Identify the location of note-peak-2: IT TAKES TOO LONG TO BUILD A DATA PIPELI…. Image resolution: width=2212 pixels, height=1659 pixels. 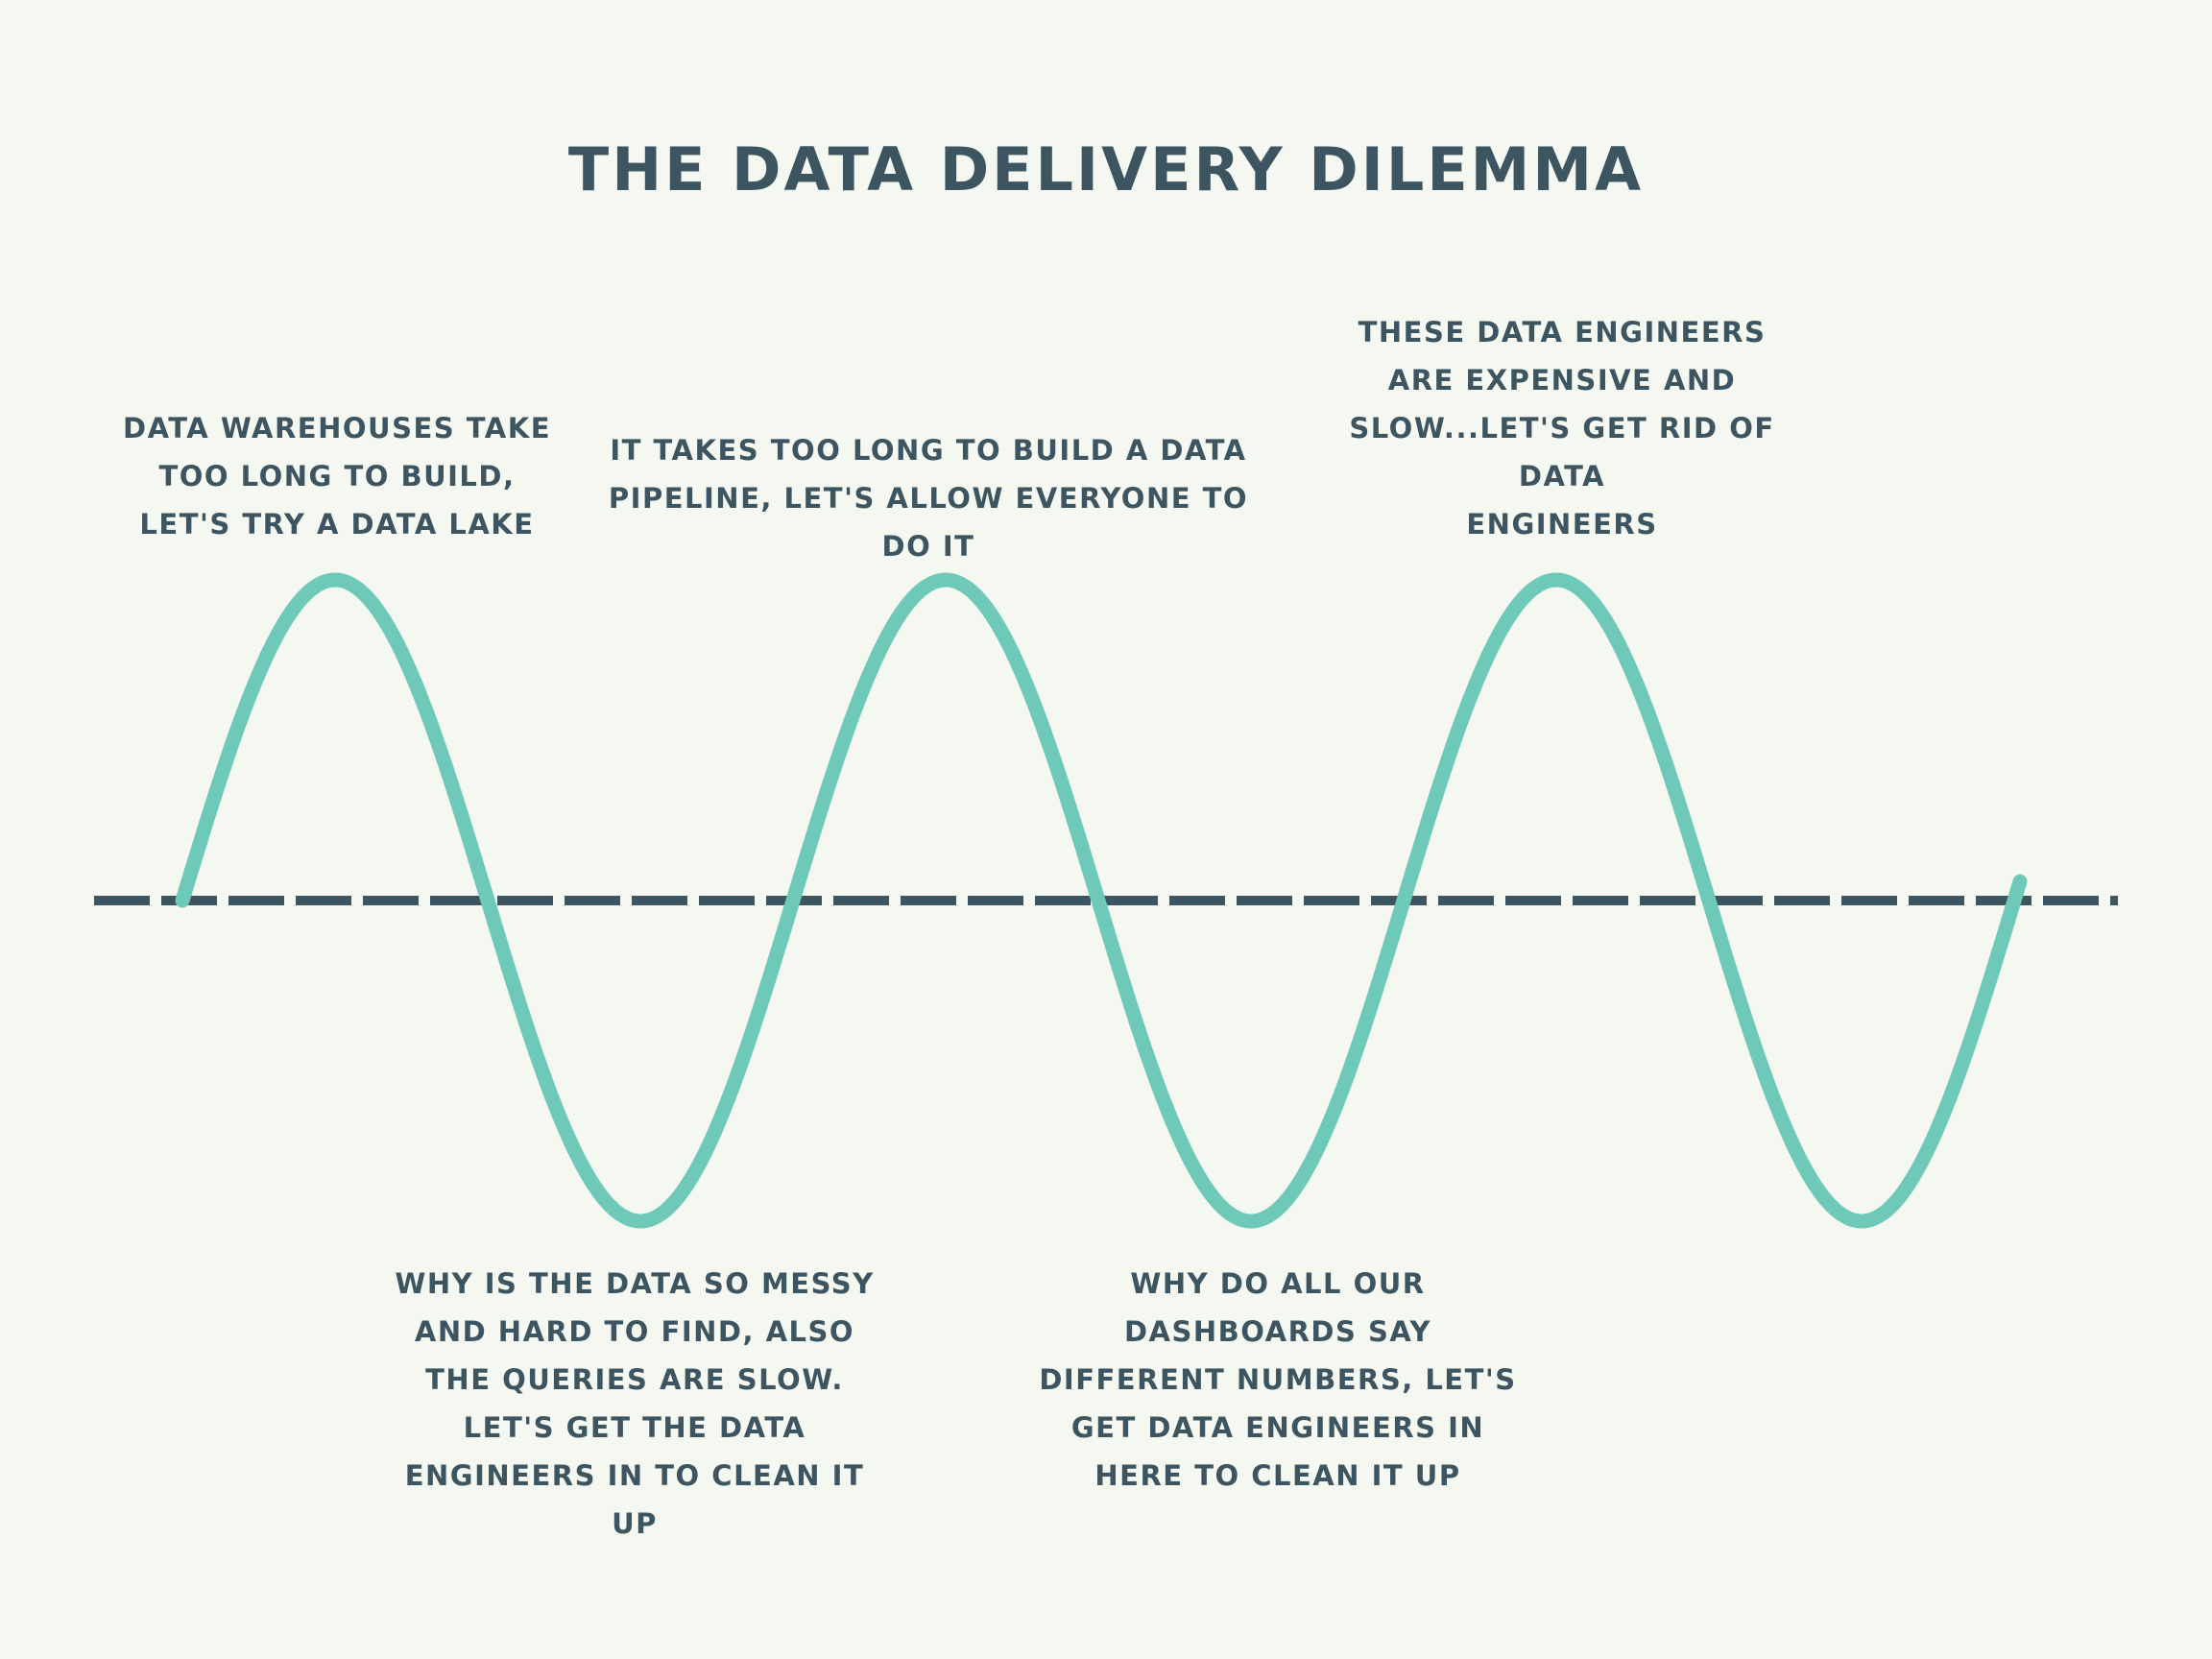
(928, 498).